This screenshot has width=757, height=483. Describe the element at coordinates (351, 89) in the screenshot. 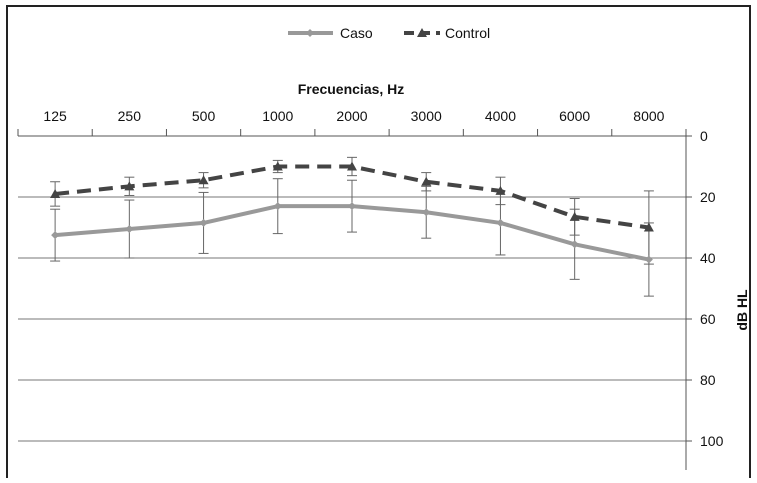

I see `x-axis-title: Frecuencias, Hz` at that location.